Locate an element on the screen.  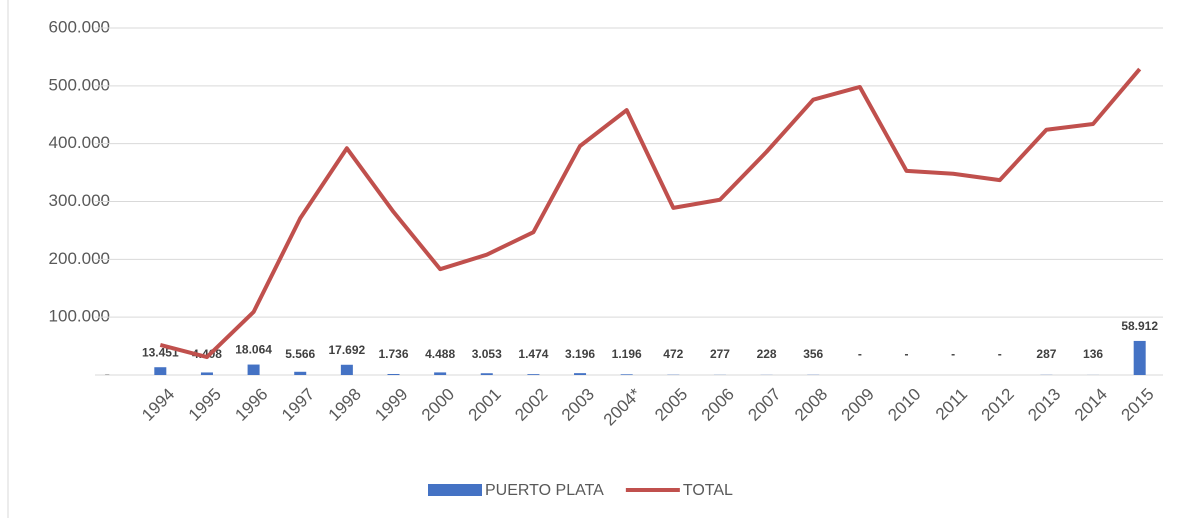
x-tick-label: 2008 is located at coordinates (811, 405).